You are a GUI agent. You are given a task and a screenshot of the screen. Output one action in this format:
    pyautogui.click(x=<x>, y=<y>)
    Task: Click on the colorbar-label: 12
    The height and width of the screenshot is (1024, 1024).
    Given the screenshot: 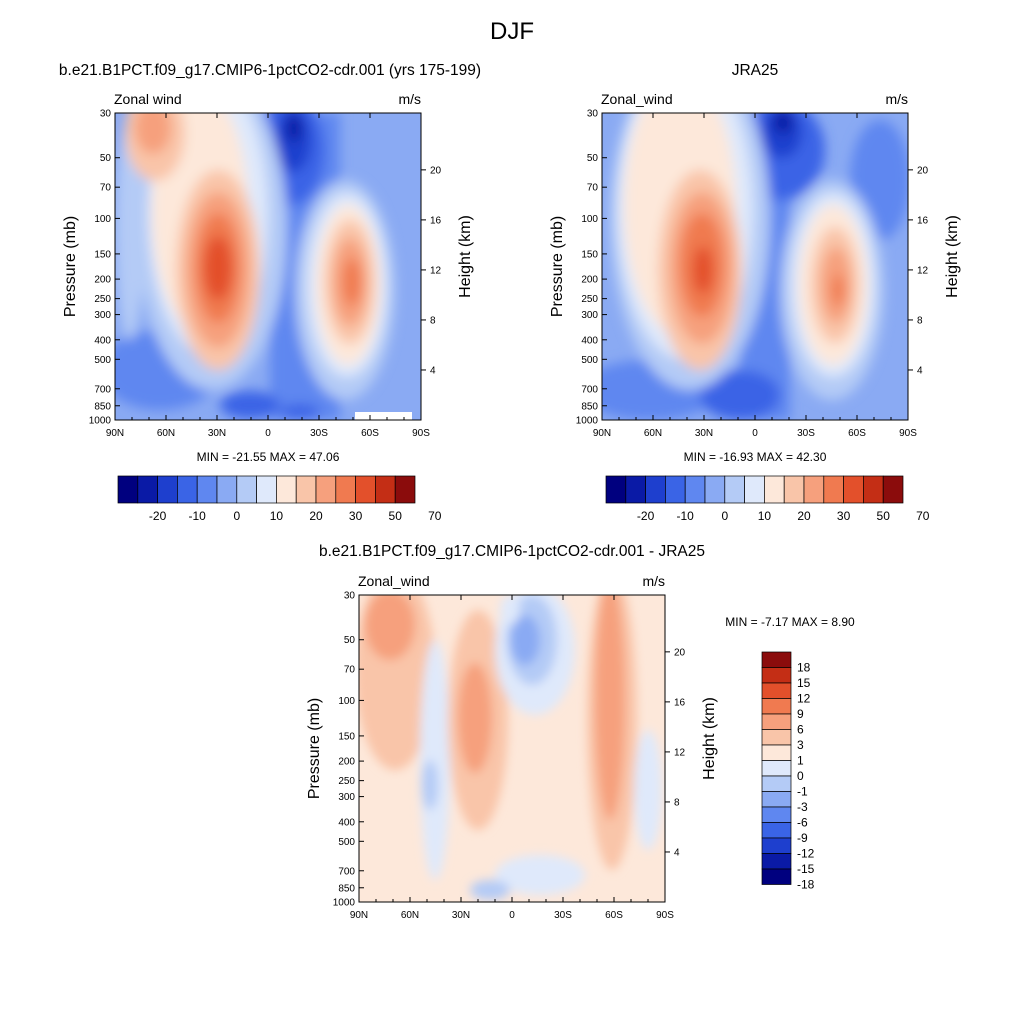 What is the action you would take?
    pyautogui.click(x=804, y=699)
    